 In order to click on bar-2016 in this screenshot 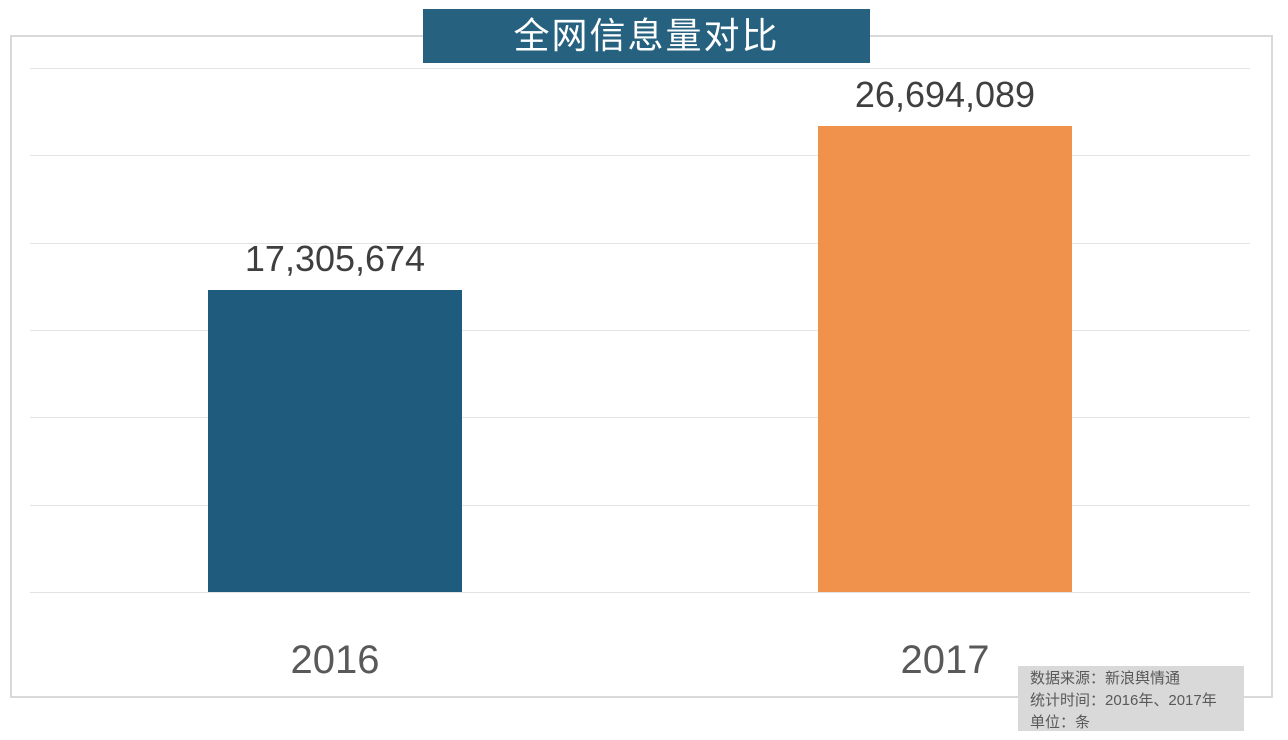, I will do `click(335, 441)`.